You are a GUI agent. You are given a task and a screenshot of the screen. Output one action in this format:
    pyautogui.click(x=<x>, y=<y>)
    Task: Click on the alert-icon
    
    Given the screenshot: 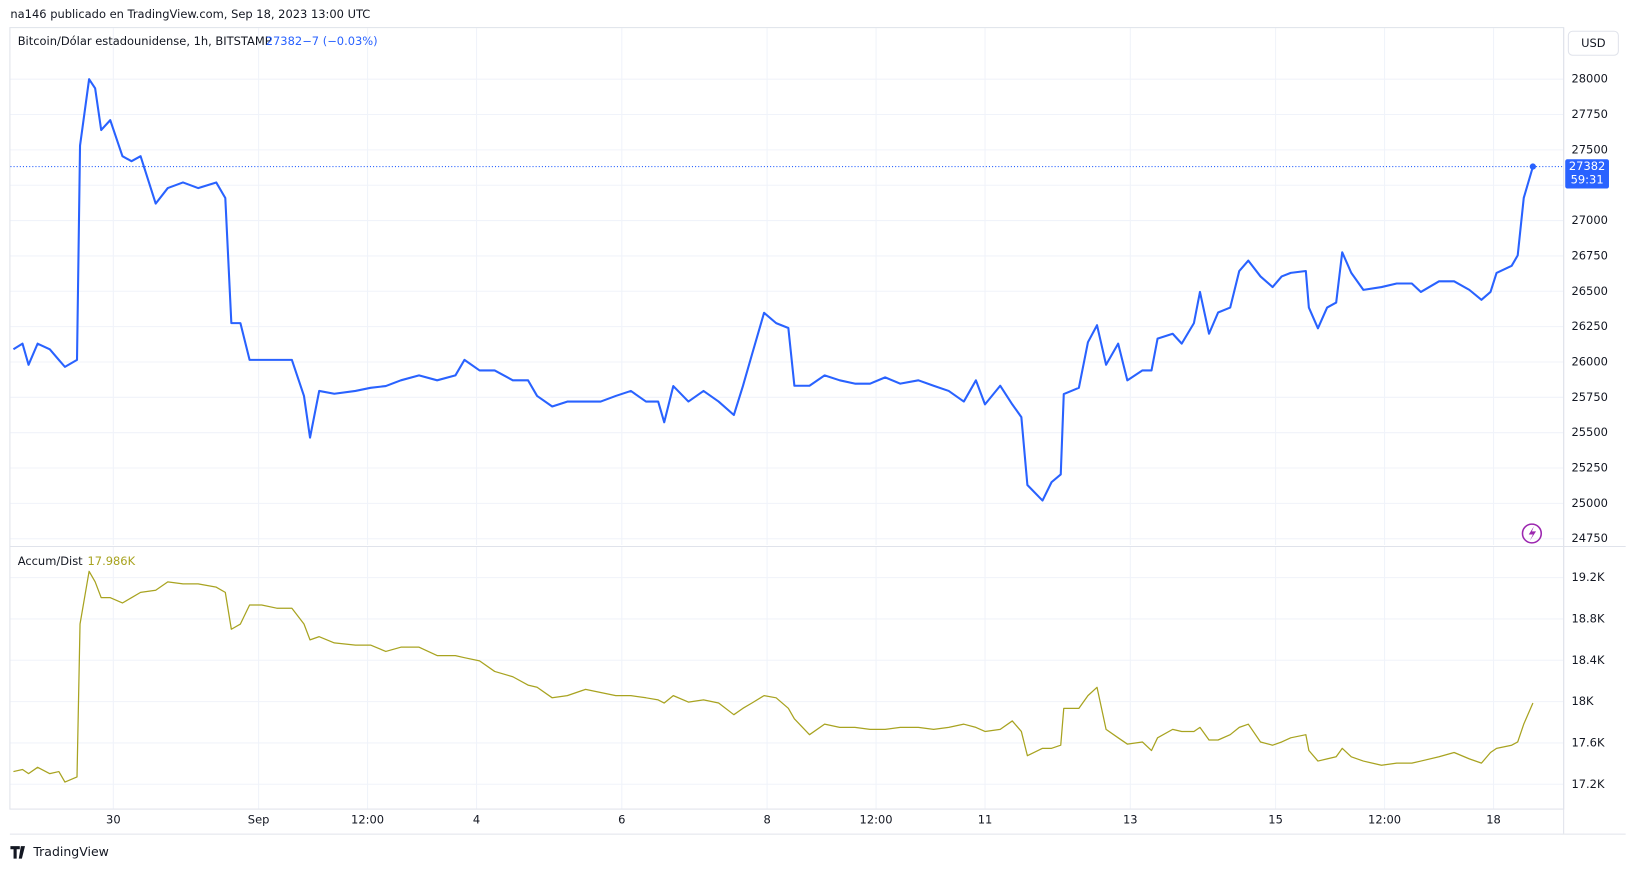 What is the action you would take?
    pyautogui.click(x=1532, y=533)
    